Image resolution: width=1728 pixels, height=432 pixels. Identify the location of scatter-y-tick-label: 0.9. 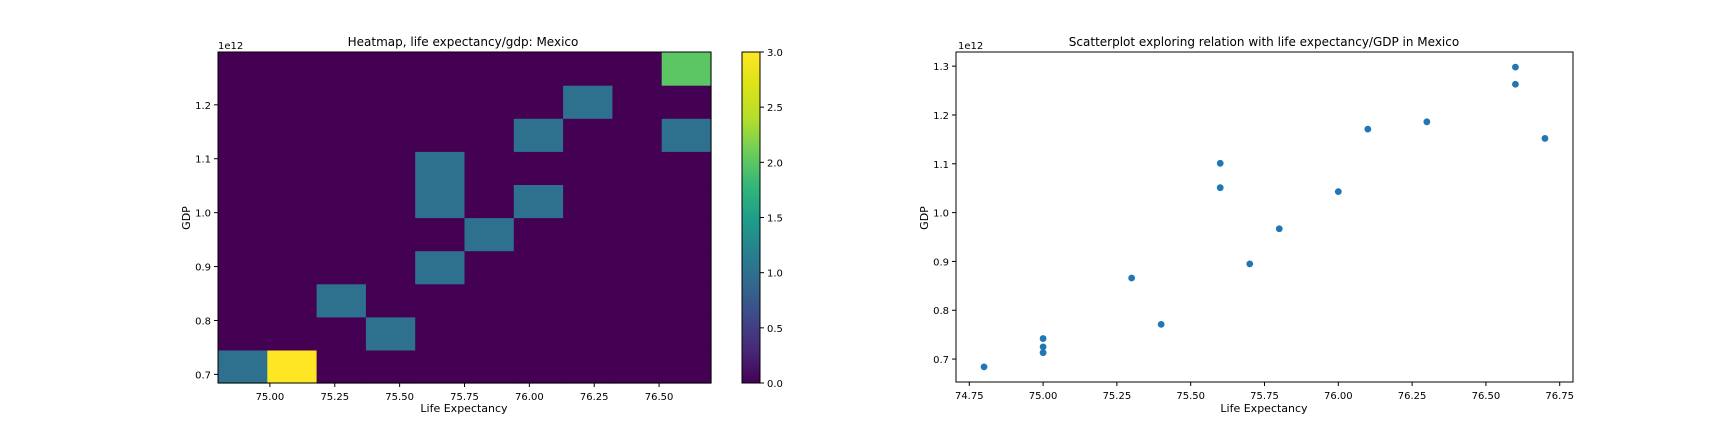
(941, 262).